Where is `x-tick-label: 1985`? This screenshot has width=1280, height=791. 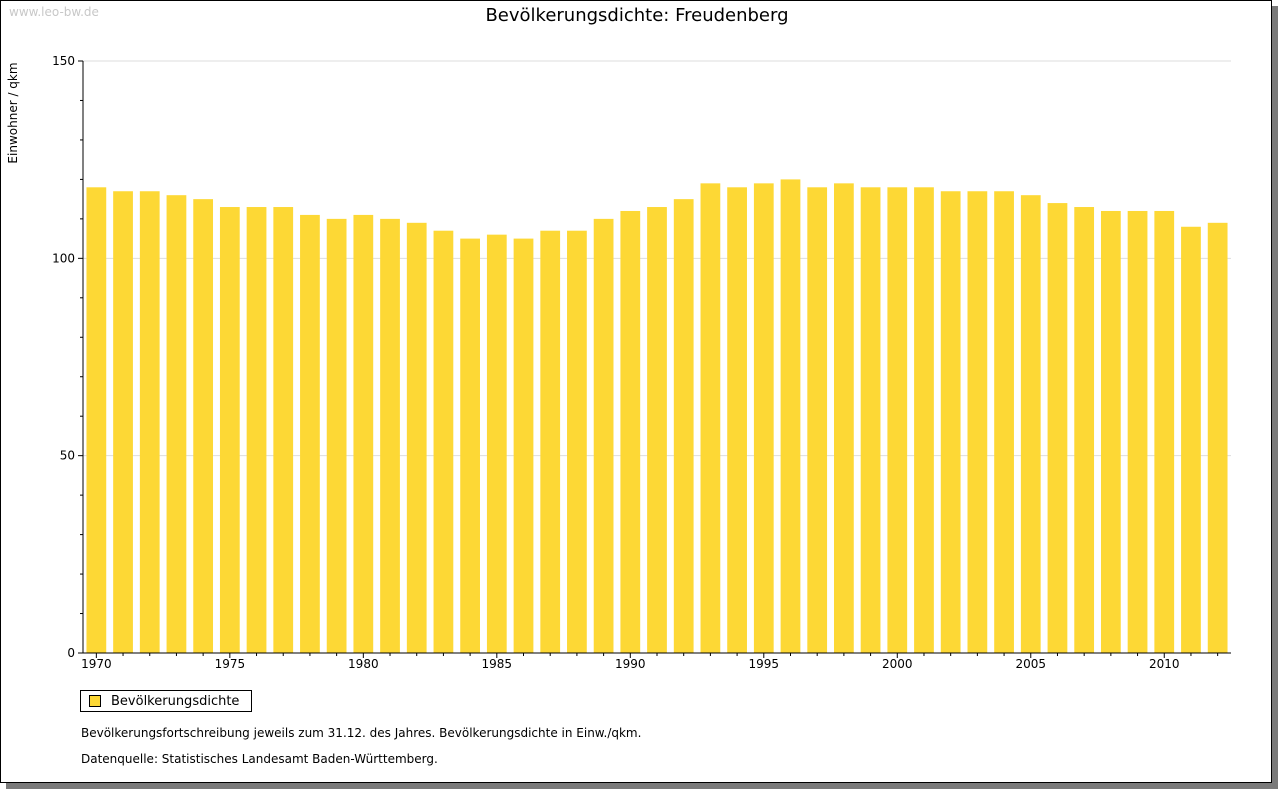 x-tick-label: 1985 is located at coordinates (497, 664).